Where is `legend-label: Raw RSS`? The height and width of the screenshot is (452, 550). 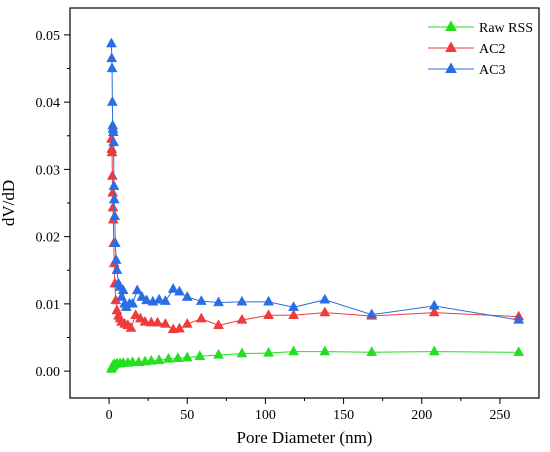
legend-label: Raw RSS is located at coordinates (506, 28).